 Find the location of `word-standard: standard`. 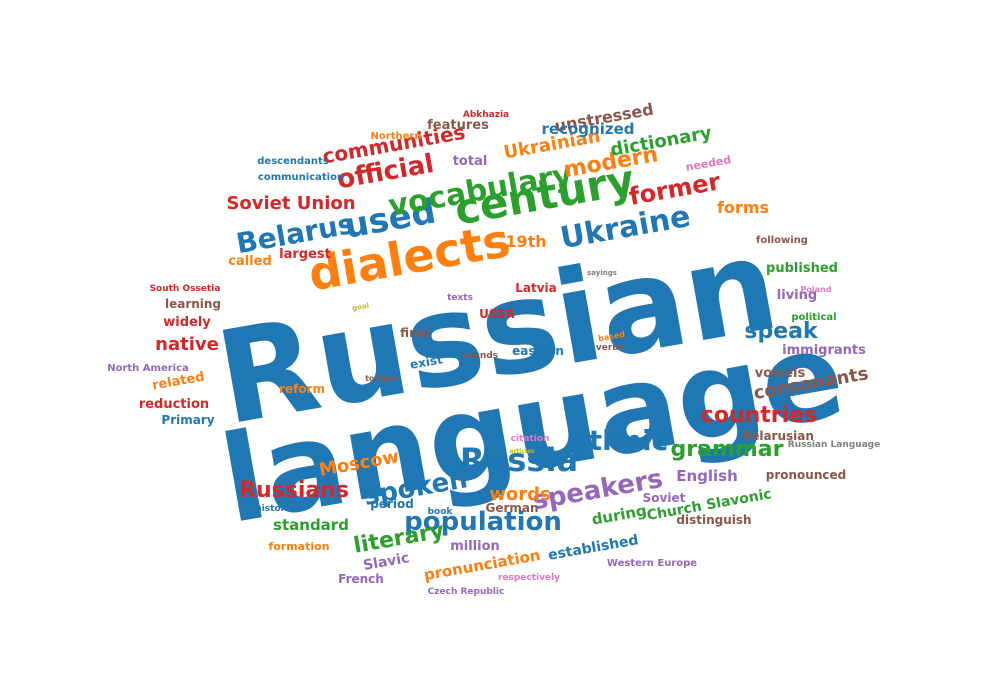

word-standard: standard is located at coordinates (311, 525).